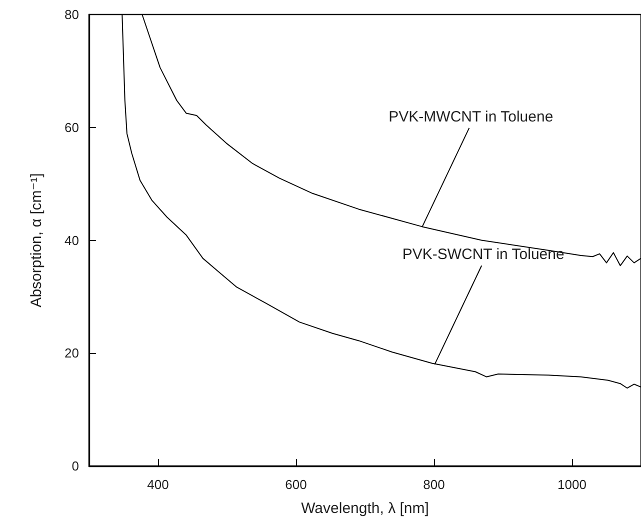  I want to click on y-tick-label: 20, so click(71, 353).